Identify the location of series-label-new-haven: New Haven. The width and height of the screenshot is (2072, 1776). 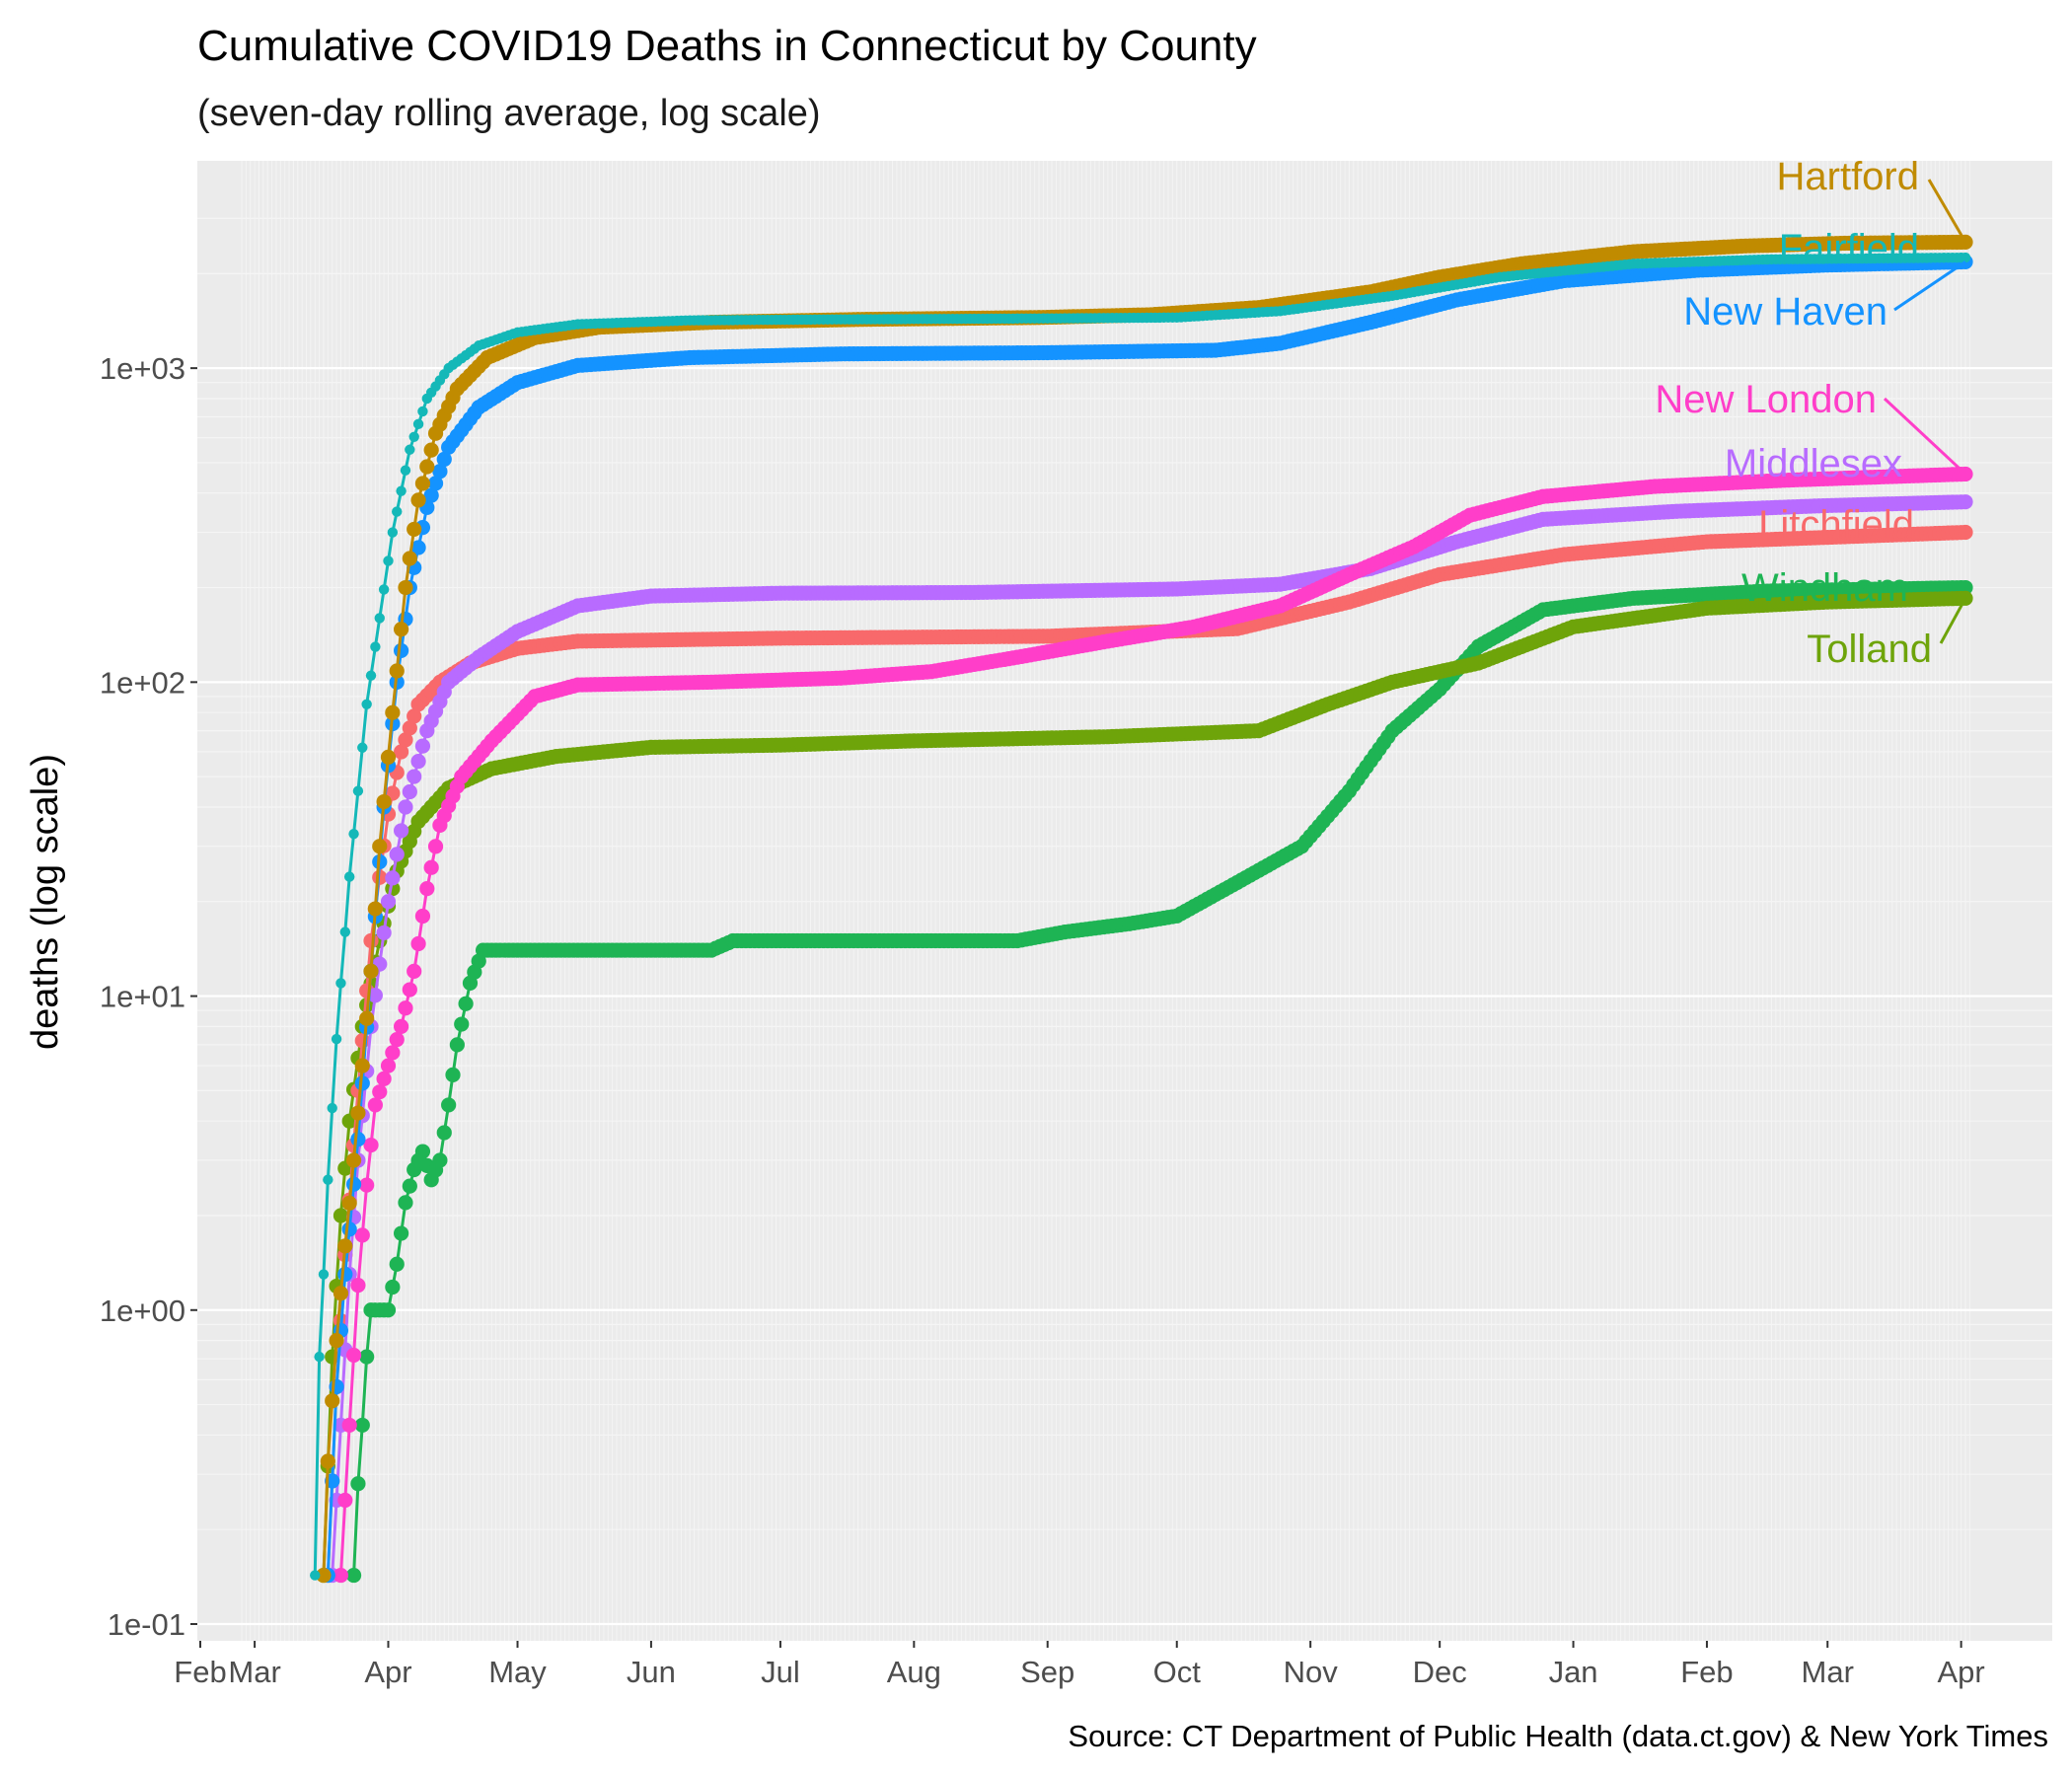
(1785, 312).